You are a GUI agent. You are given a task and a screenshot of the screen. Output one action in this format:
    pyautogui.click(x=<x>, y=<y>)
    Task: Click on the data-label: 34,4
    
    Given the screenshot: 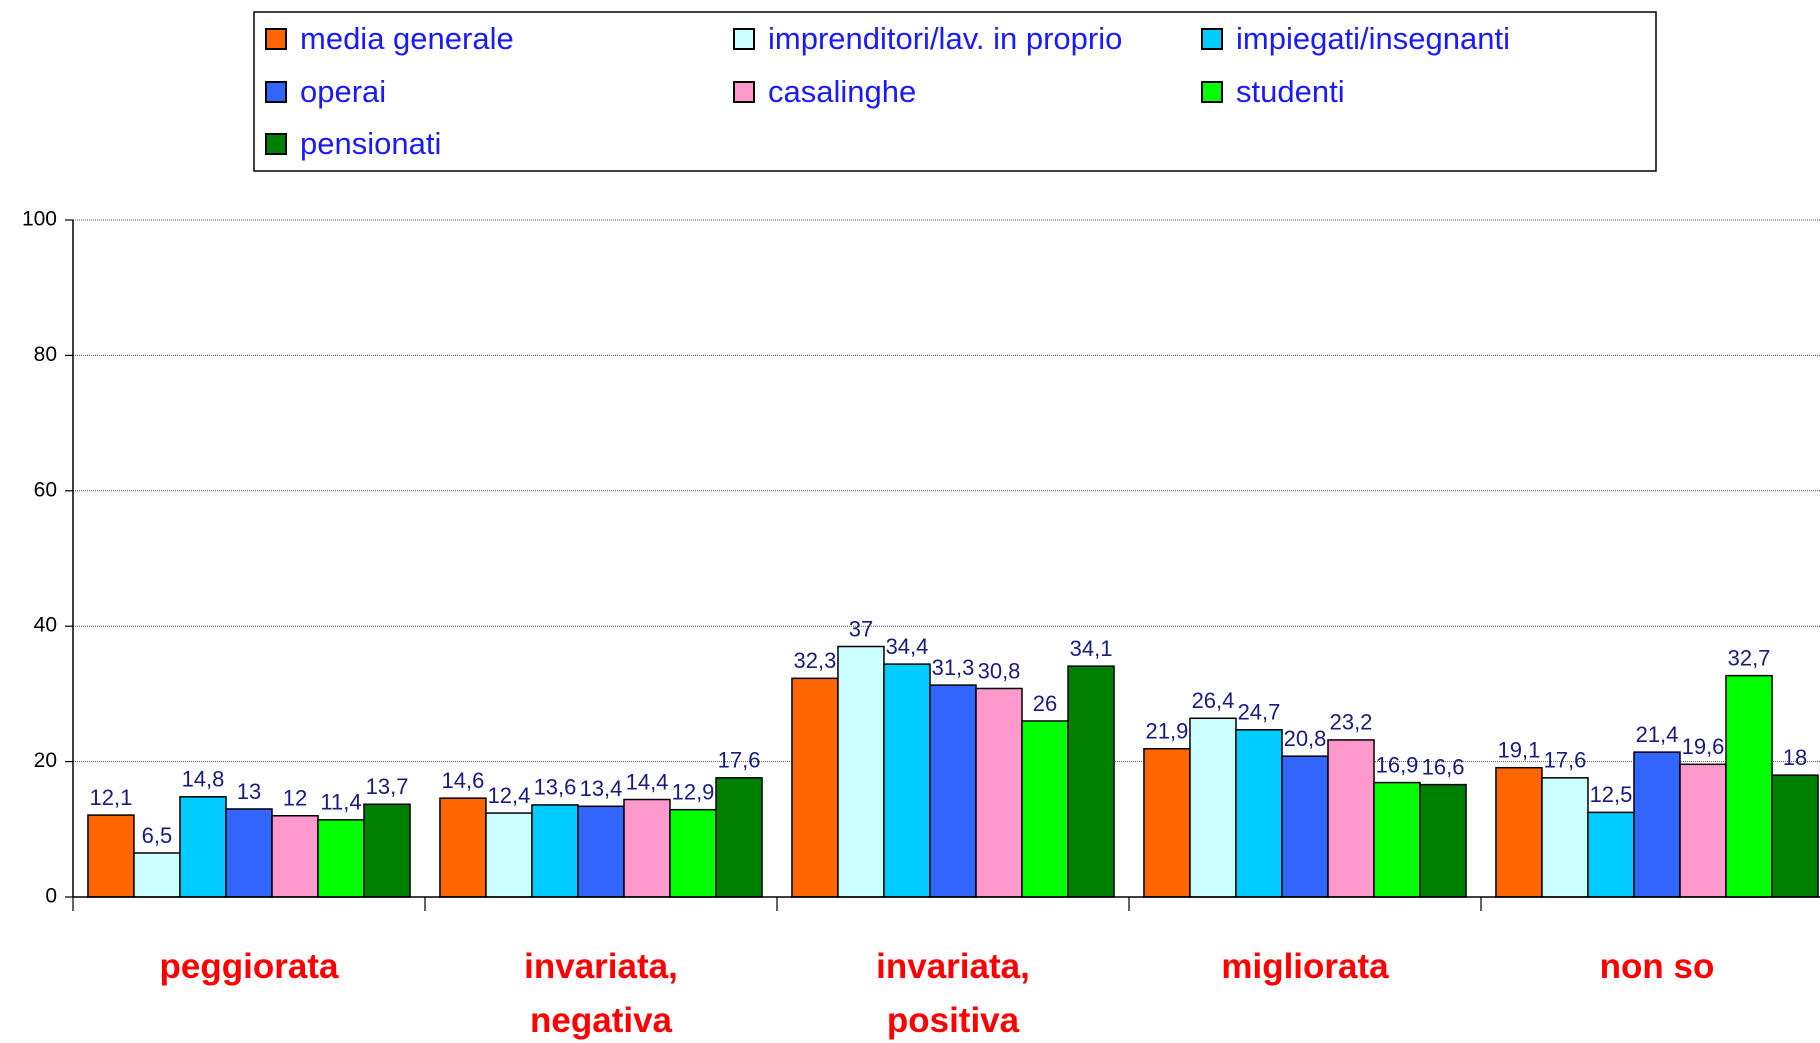 What is the action you would take?
    pyautogui.click(x=907, y=646)
    